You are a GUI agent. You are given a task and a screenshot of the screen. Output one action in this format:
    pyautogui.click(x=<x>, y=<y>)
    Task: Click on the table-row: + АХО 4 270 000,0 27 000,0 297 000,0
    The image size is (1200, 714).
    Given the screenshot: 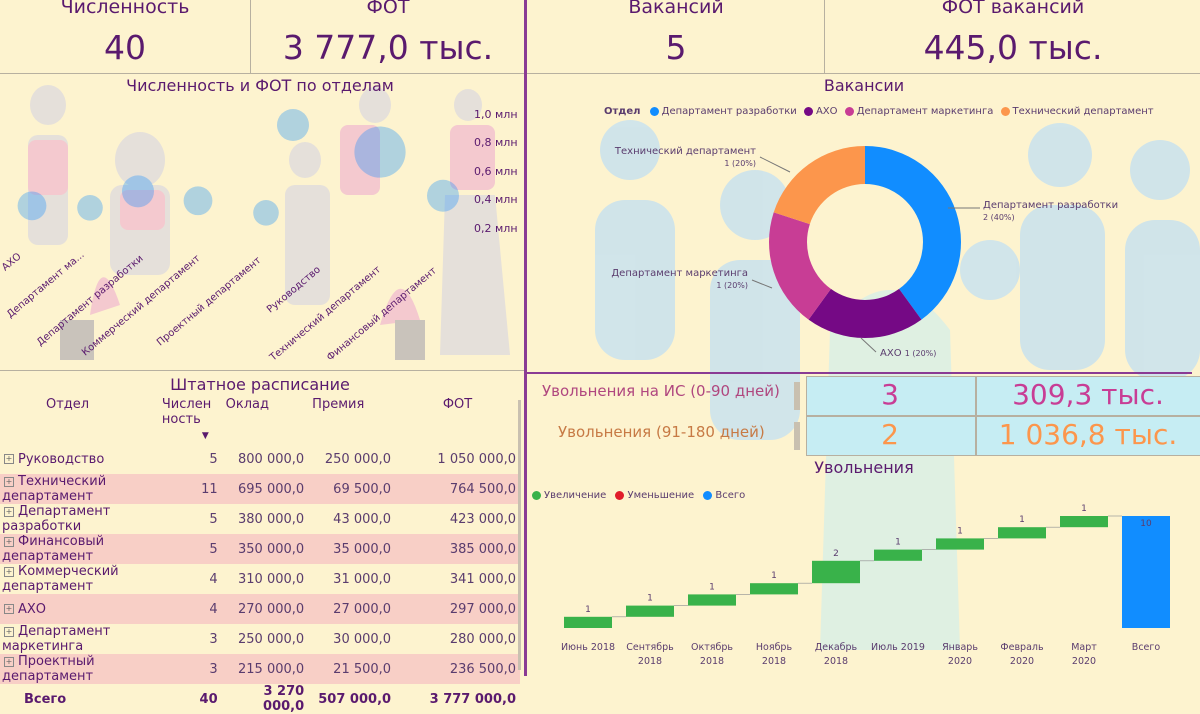 What is the action you would take?
    pyautogui.click(x=260, y=609)
    